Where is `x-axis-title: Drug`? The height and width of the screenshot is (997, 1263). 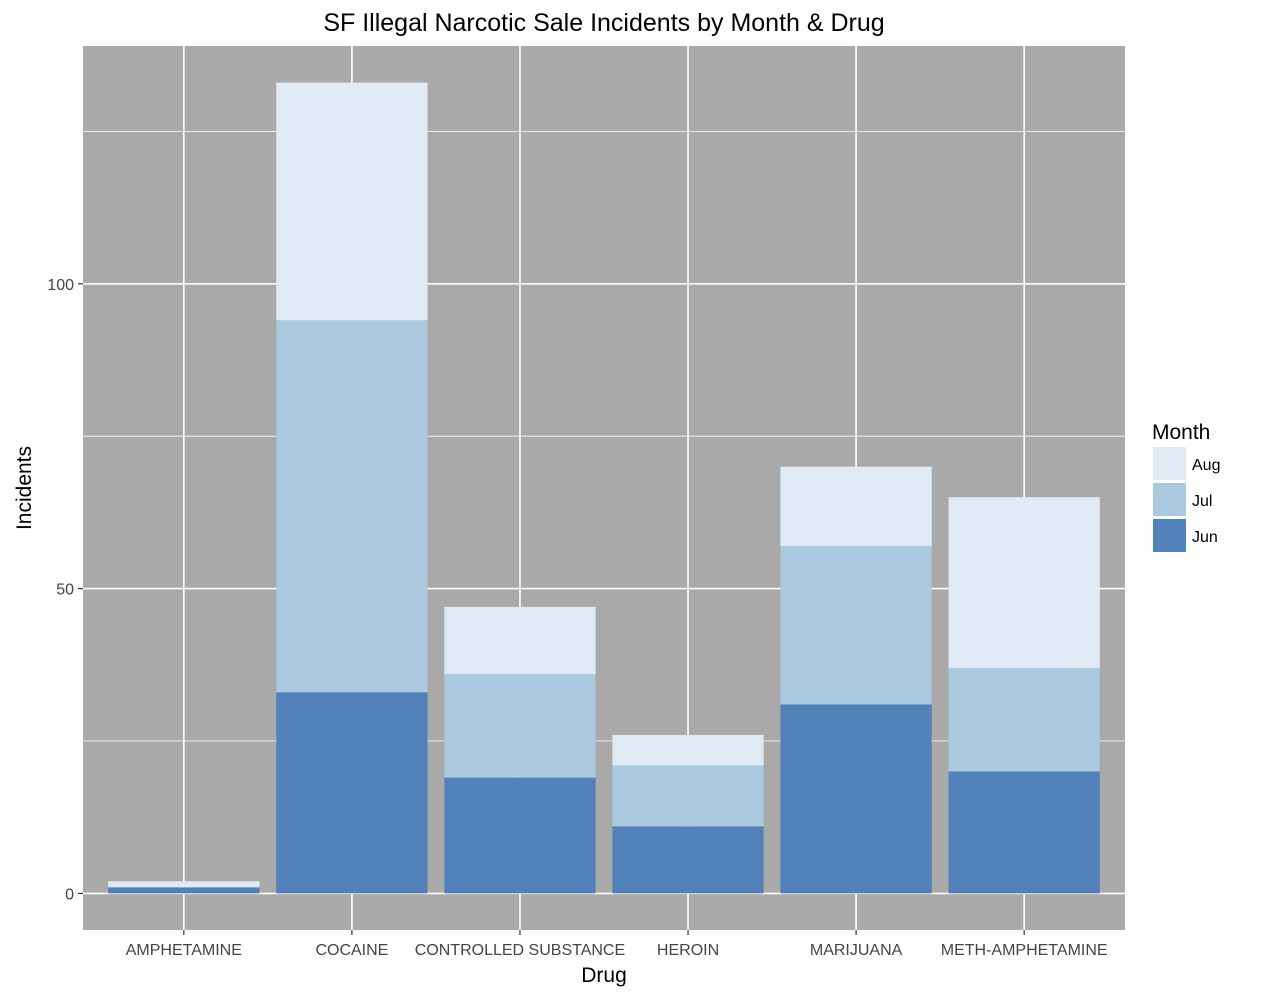 x-axis-title: Drug is located at coordinates (604, 975).